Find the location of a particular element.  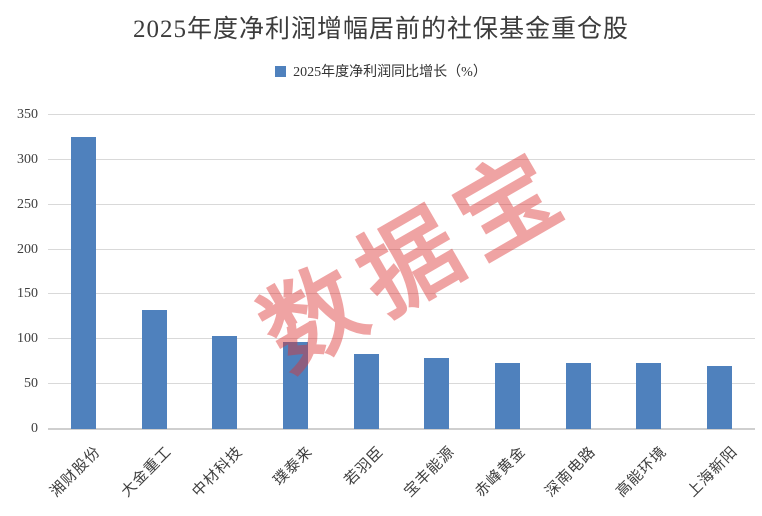

y-tick-label: 50 is located at coordinates (31, 384).